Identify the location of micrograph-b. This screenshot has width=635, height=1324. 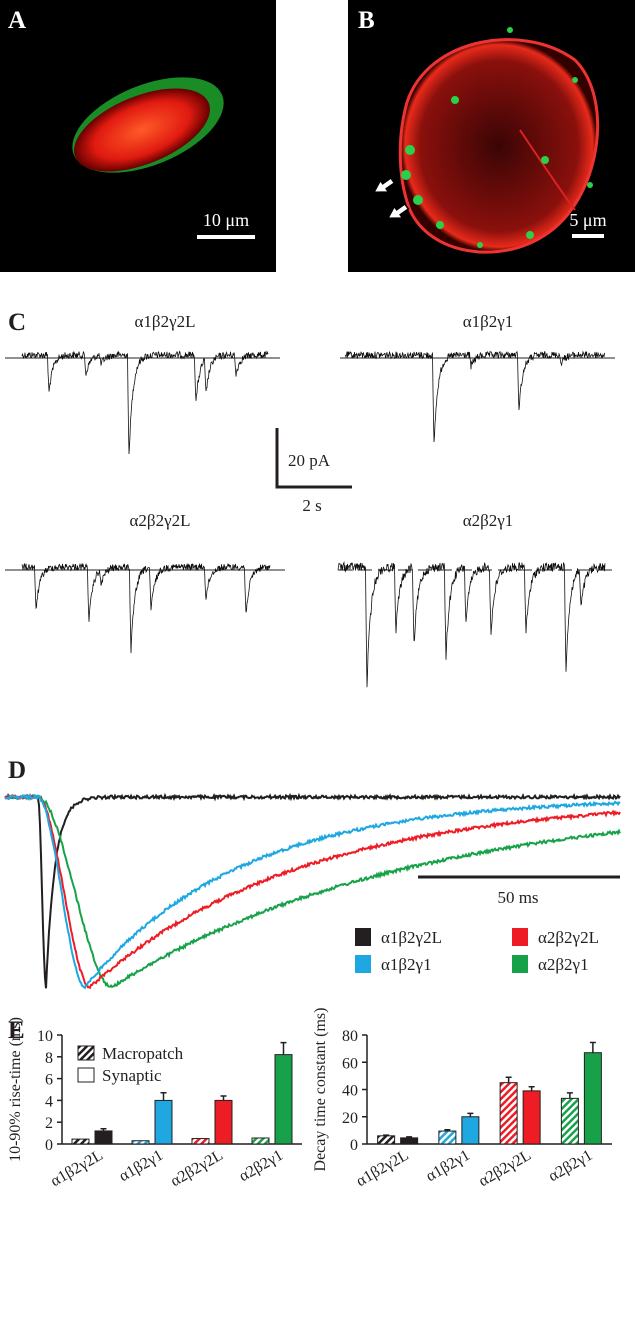
(491, 136).